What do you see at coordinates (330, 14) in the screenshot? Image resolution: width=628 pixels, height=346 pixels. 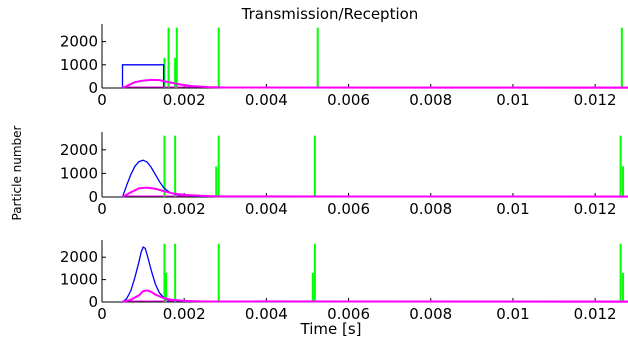 I see `chart-title: Transmission/Reception` at bounding box center [330, 14].